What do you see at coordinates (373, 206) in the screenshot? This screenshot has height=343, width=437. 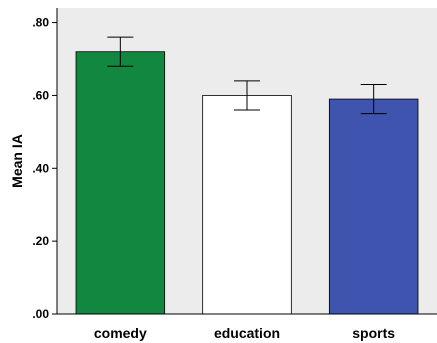 I see `bar-sports` at bounding box center [373, 206].